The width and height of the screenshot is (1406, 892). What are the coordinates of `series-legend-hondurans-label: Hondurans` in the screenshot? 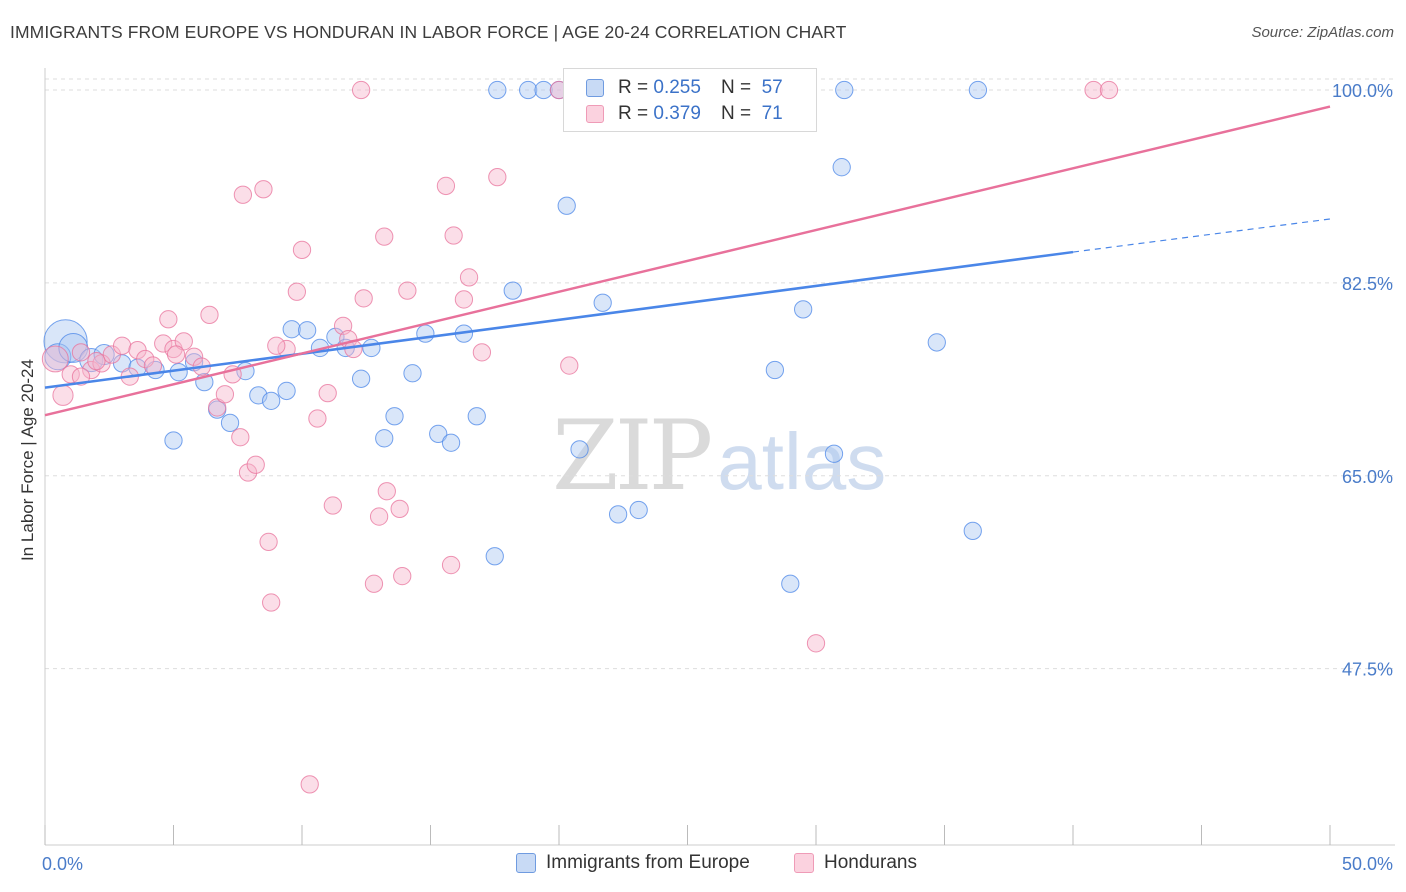 It's located at (870, 862).